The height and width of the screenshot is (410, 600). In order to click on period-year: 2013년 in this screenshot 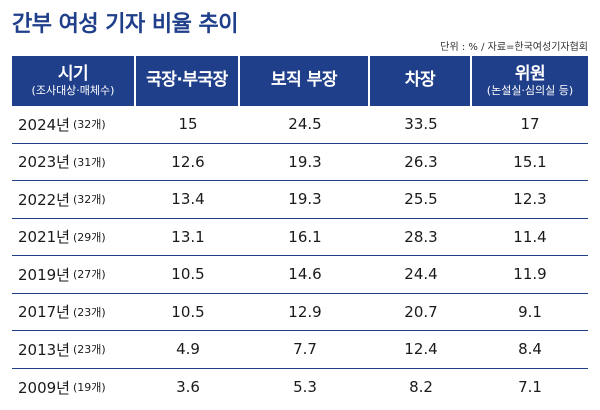, I will do `click(44, 349)`.